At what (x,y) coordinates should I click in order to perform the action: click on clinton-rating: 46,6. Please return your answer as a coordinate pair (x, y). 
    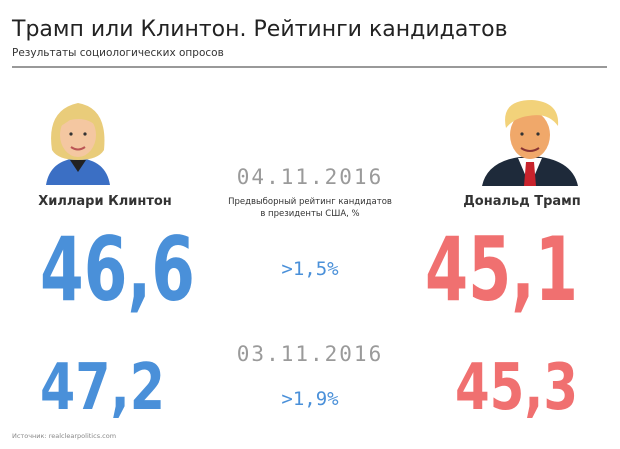
    Looking at the image, I should click on (117, 269).